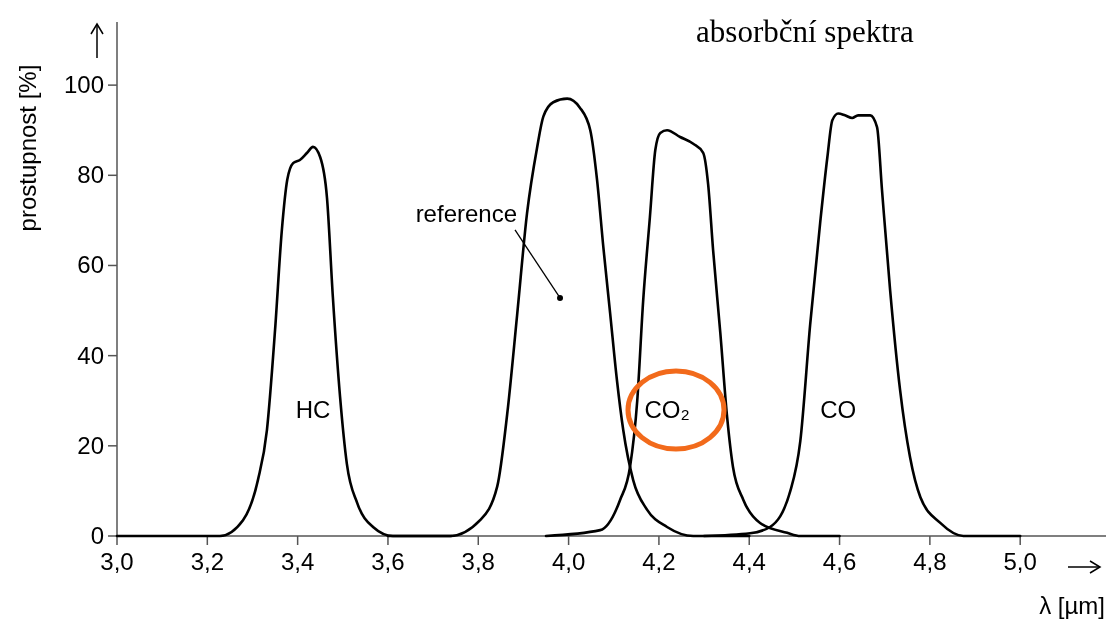  What do you see at coordinates (667, 409) in the screenshot?
I see `series-label: CO₂` at bounding box center [667, 409].